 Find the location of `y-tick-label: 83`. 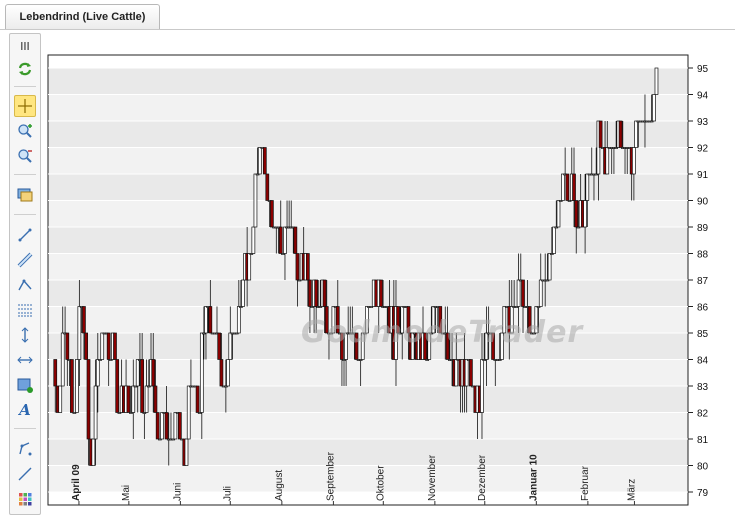

y-tick-label: 83 is located at coordinates (703, 387).